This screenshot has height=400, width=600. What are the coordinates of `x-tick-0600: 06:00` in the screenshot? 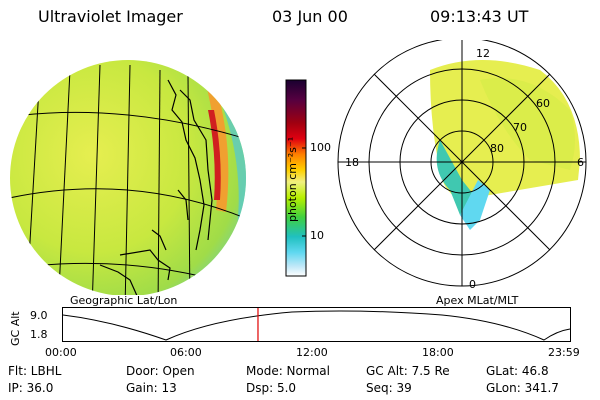 It's located at (186, 352).